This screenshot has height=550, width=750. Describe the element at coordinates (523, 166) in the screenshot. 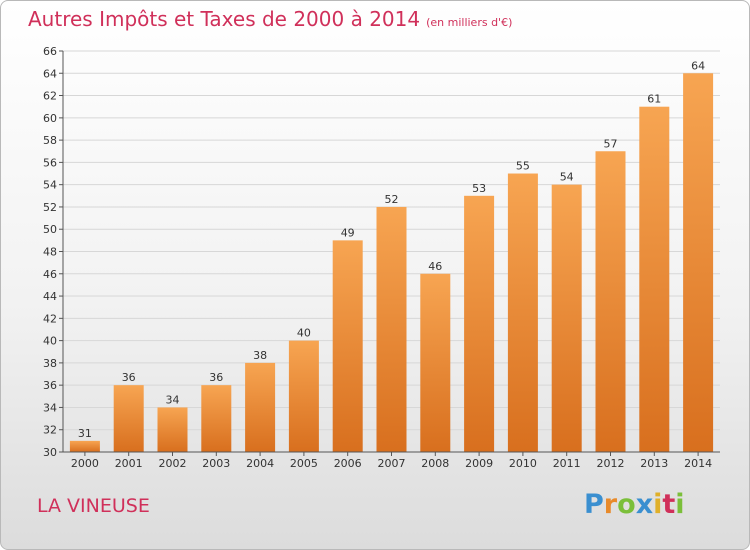

I see `data-label: 55` at that location.